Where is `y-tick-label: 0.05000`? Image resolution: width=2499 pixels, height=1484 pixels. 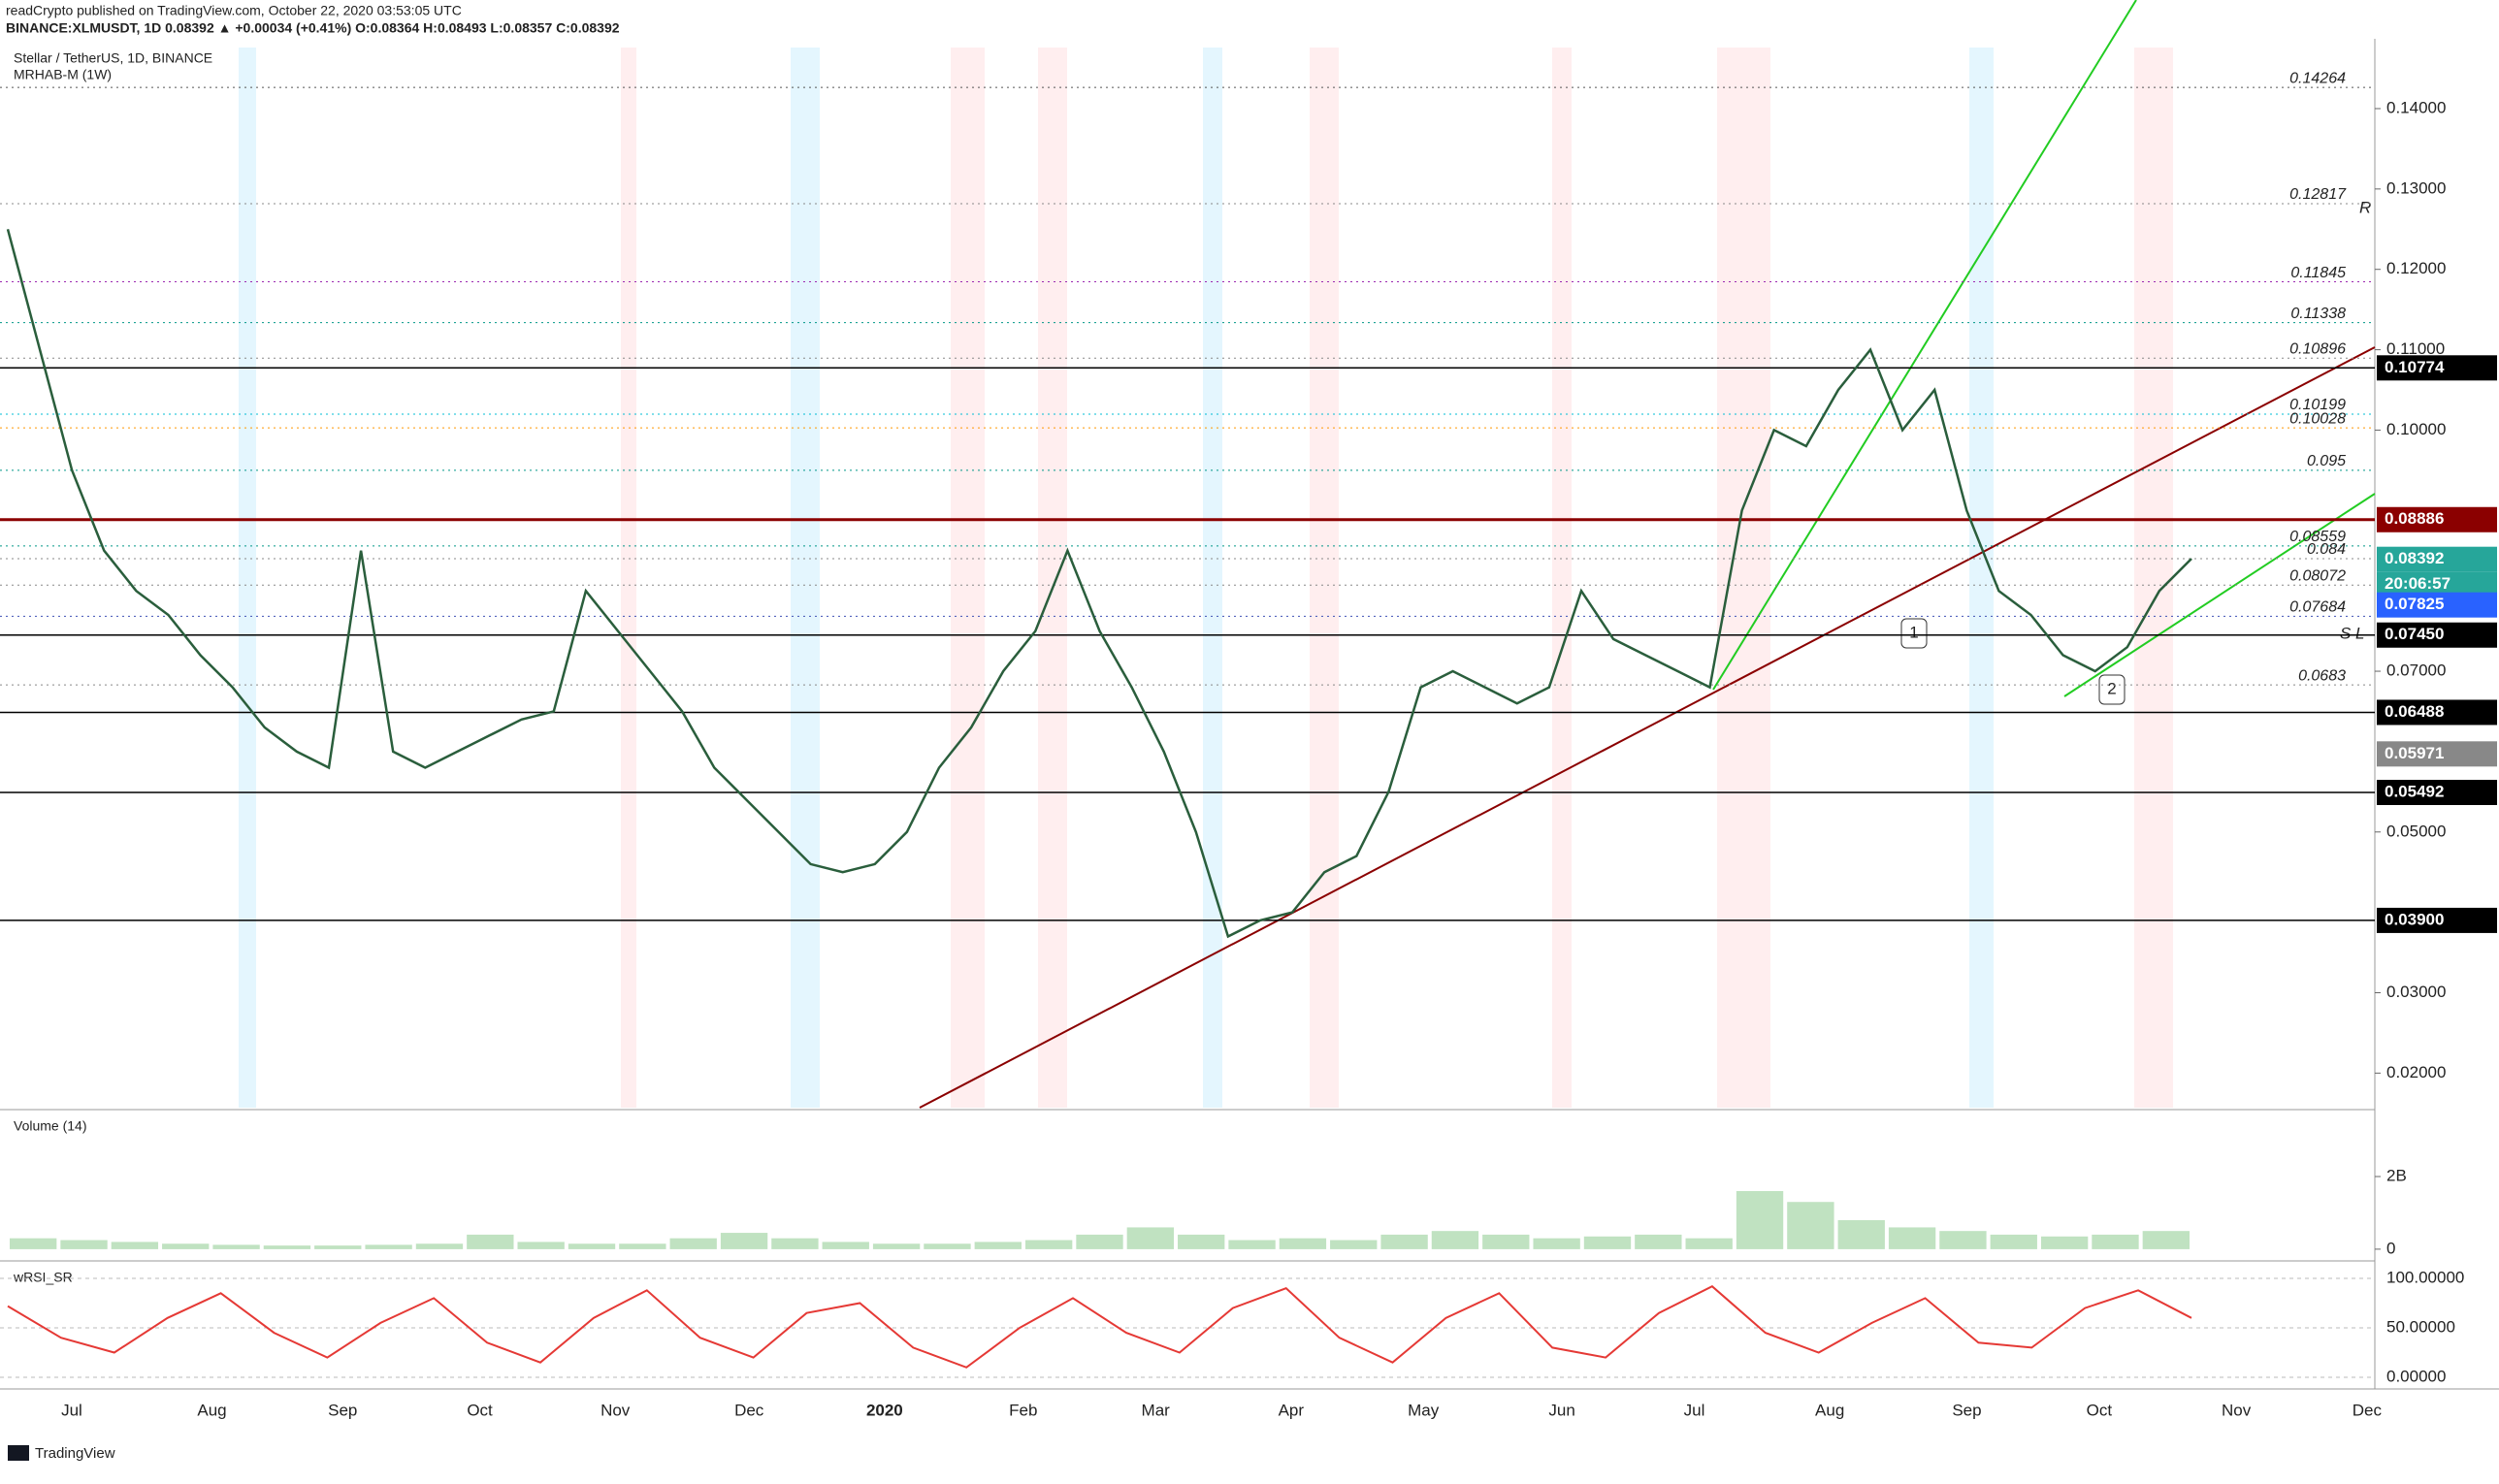
y-tick-label: 0.05000 is located at coordinates (2416, 831).